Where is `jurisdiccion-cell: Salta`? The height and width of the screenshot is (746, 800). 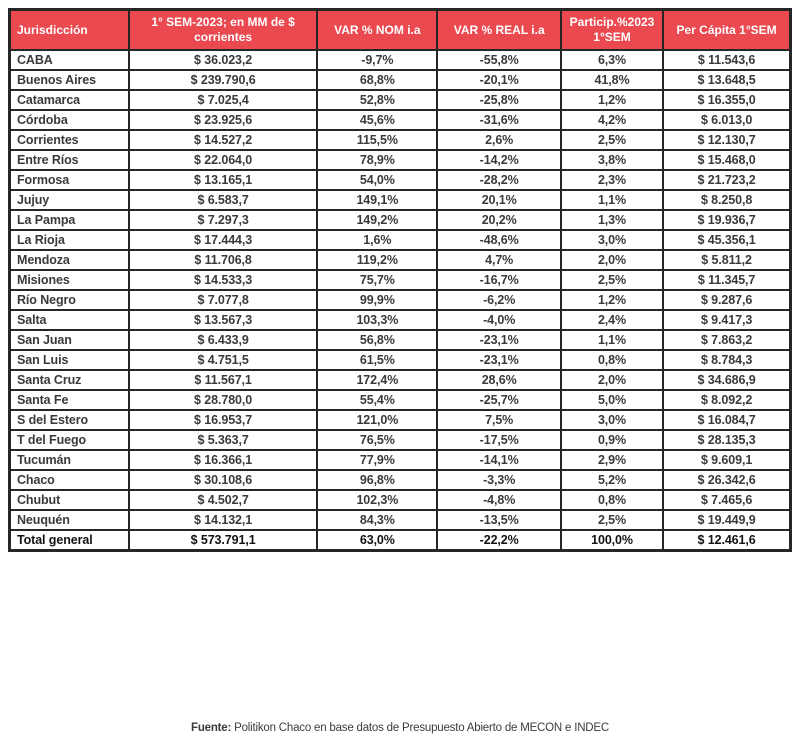 jurisdiccion-cell: Salta is located at coordinates (69, 320).